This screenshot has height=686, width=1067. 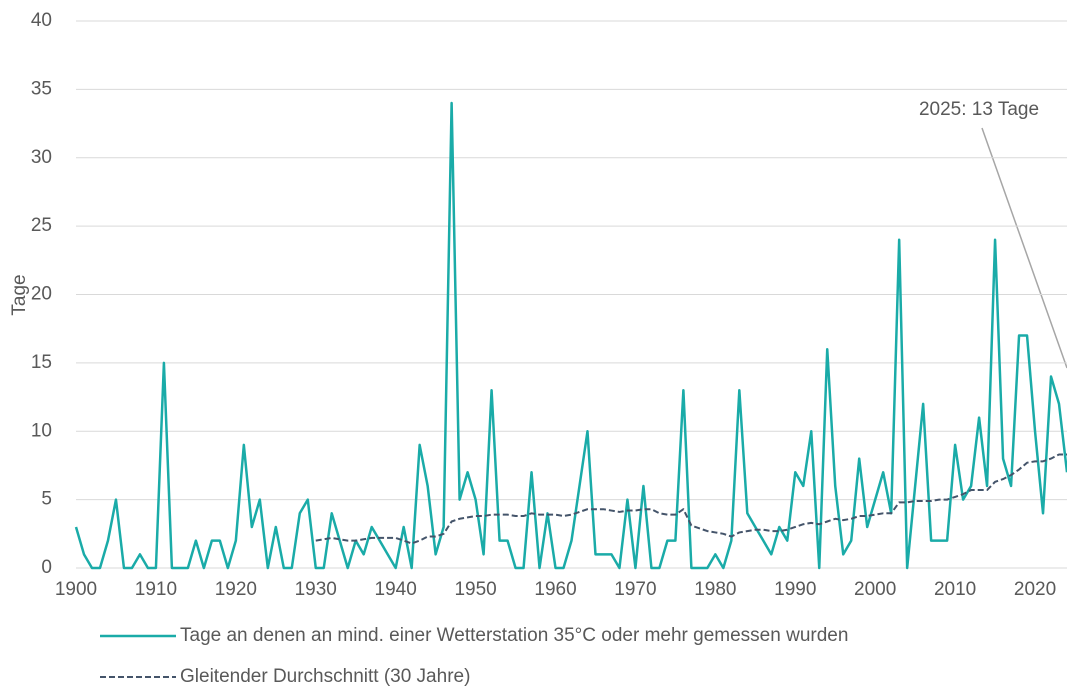 What do you see at coordinates (325, 676) in the screenshot?
I see `legend-label: Gleitender Durchschnitt (30 Jahre)` at bounding box center [325, 676].